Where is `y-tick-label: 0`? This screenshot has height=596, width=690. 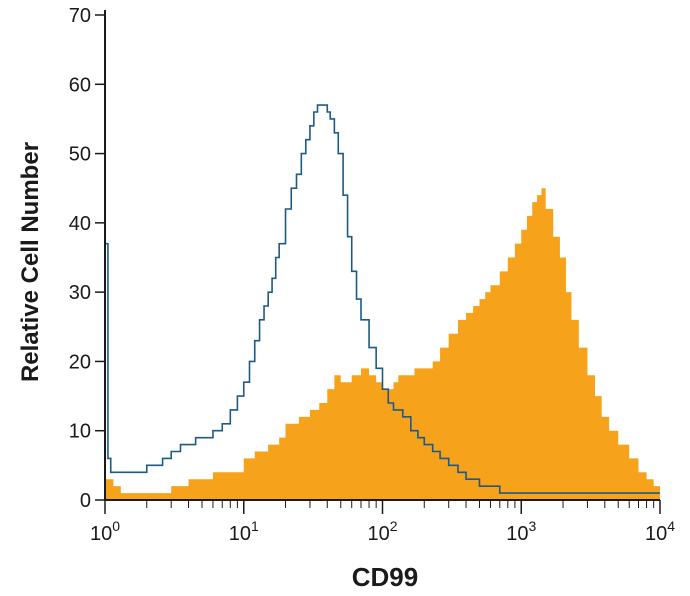
y-tick-label: 0 is located at coordinates (85, 501).